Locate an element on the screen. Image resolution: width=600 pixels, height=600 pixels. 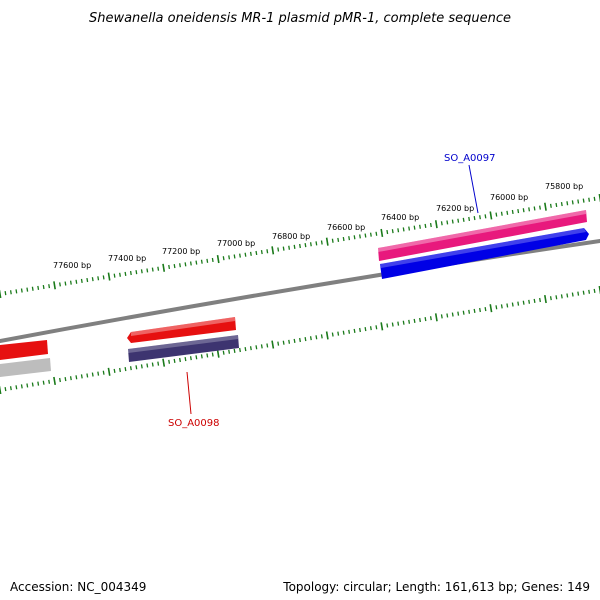
gene-so-a0097-pink is located at coordinates (482, 235).